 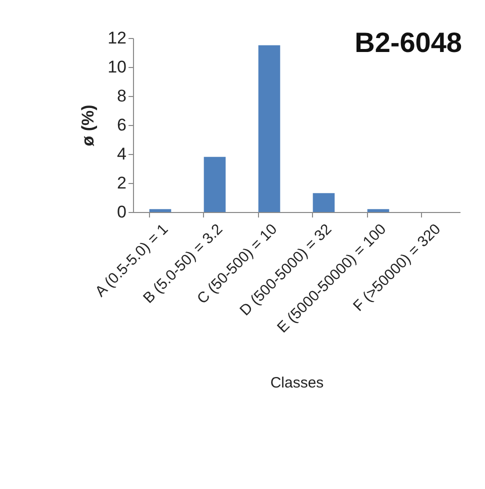 I want to click on x-axis-title: Classes, so click(x=297, y=383).